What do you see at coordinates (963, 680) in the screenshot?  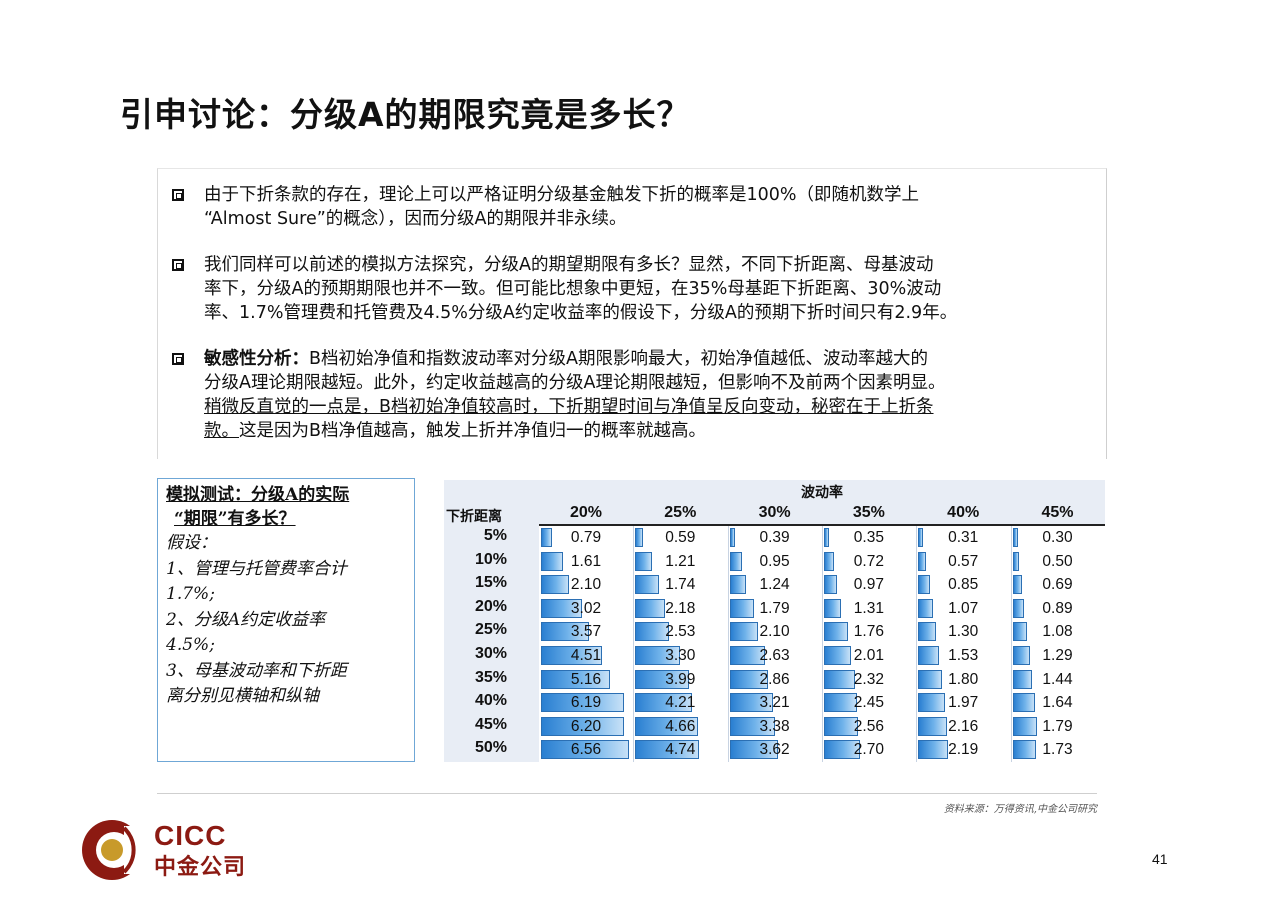 I see `table-cell: 1.80` at bounding box center [963, 680].